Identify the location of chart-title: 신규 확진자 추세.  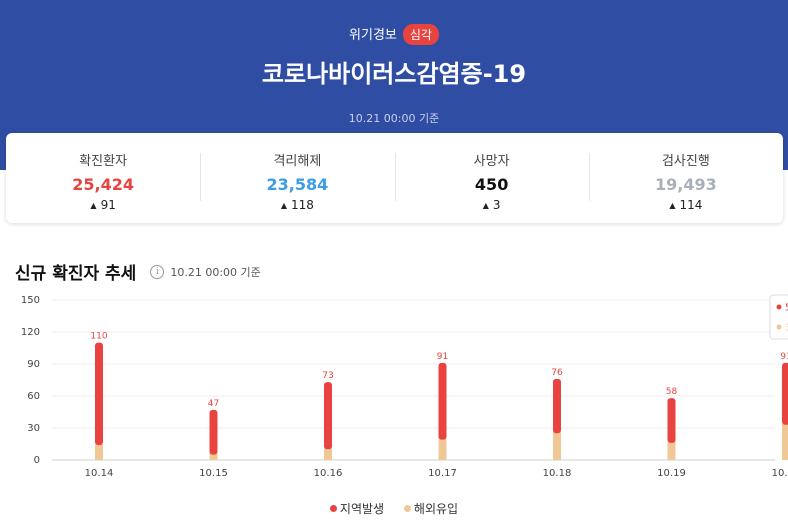
(76, 274).